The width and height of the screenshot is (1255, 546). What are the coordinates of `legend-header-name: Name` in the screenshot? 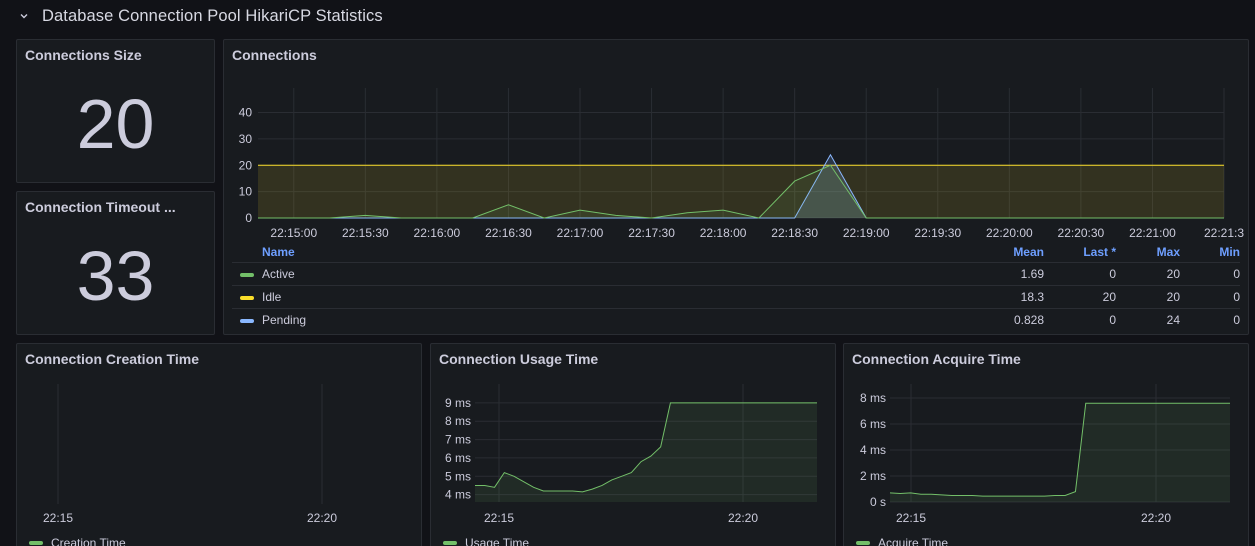 It's located at (278, 252).